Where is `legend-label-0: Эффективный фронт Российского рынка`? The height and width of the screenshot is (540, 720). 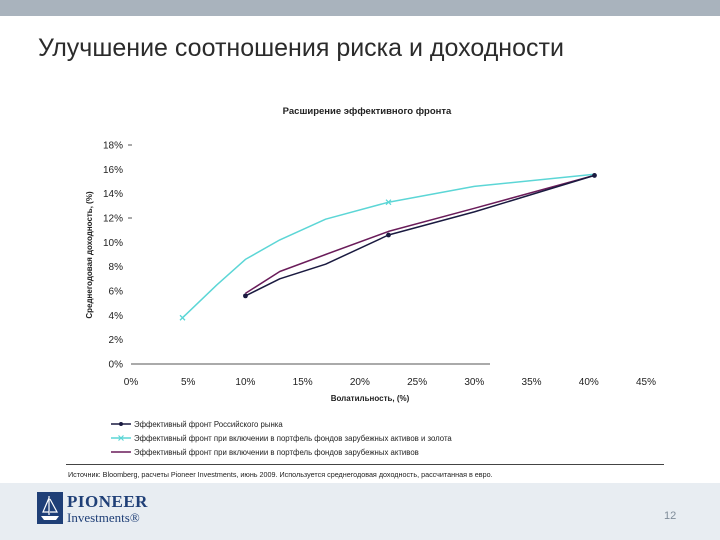
legend-label-0: Эффективный фронт Российского рынка is located at coordinates (208, 424).